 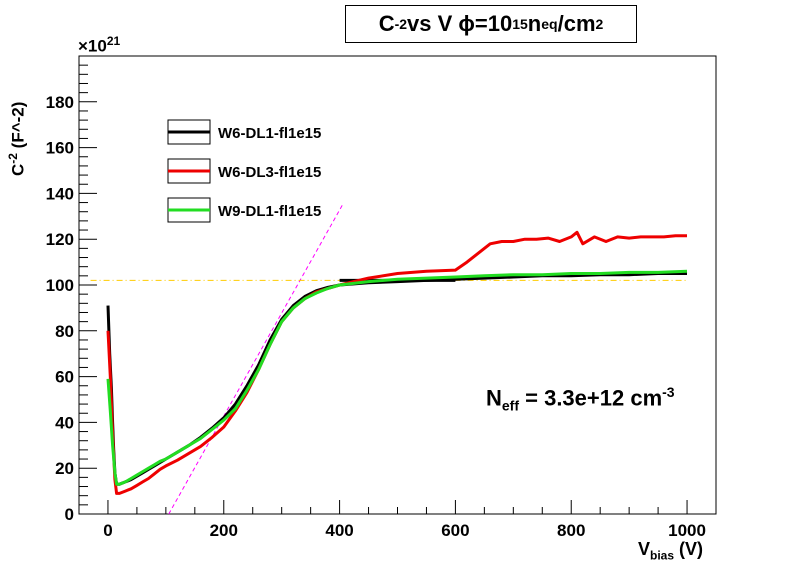 What do you see at coordinates (510, 405) in the screenshot?
I see `neff-sub: eff` at bounding box center [510, 405].